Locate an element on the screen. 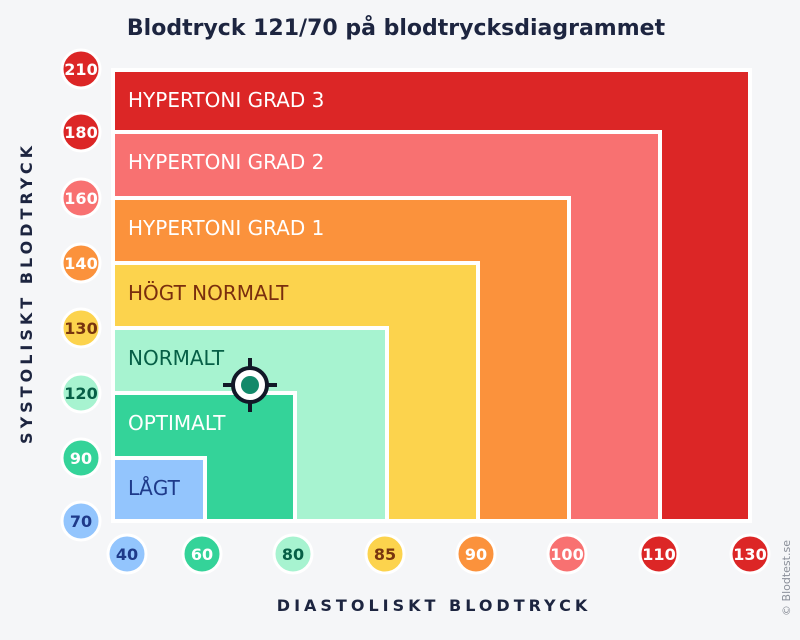 The width and height of the screenshot is (800, 640). x-tick-label-40: 40 is located at coordinates (127, 554).